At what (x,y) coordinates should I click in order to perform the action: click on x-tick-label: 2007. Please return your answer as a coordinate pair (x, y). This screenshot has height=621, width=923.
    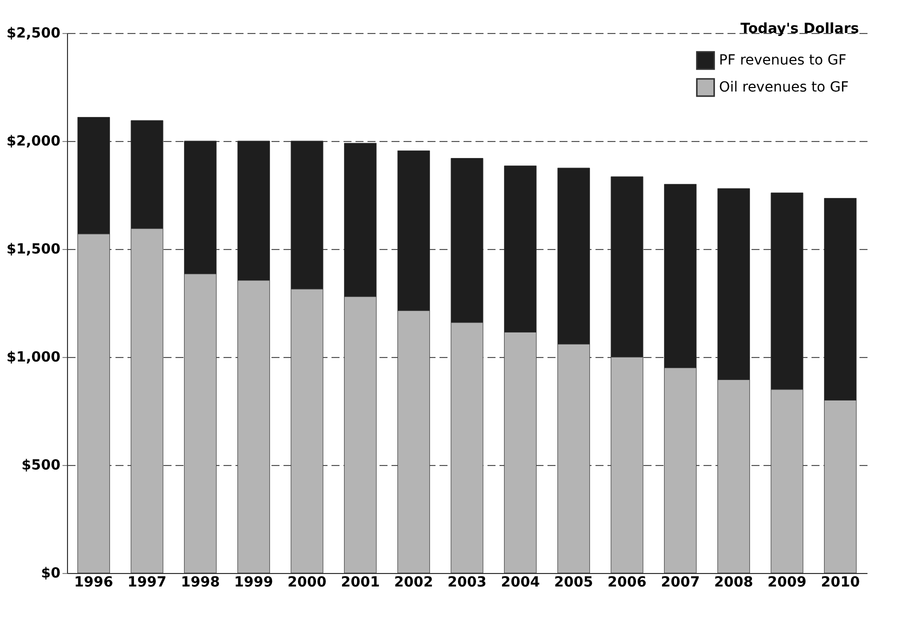
    Looking at the image, I should click on (680, 582).